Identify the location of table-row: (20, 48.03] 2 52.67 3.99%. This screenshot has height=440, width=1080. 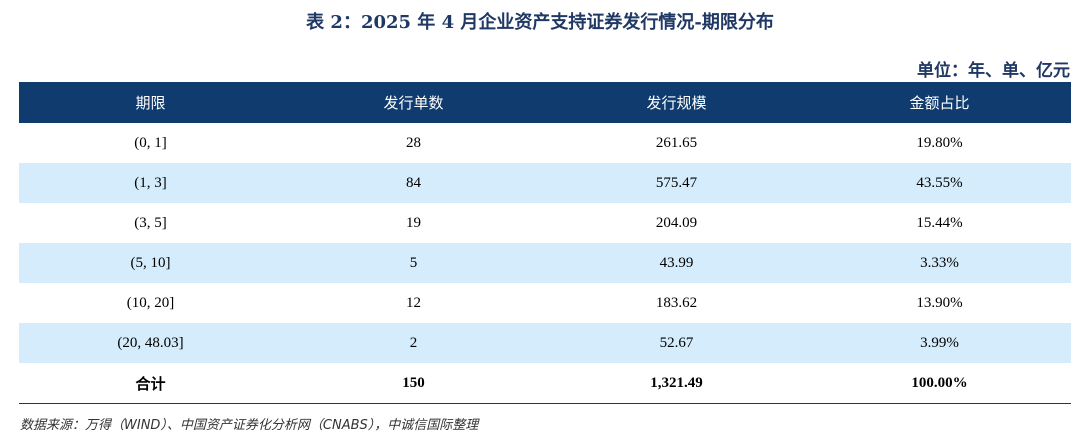
(545, 343).